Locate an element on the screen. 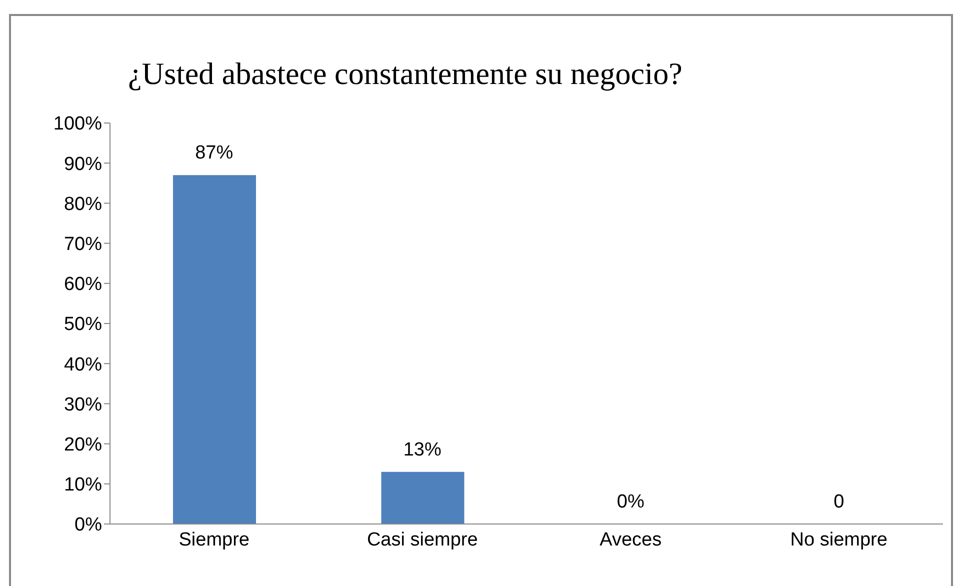 The height and width of the screenshot is (586, 955). y-tick-label: 50% is located at coordinates (83, 325).